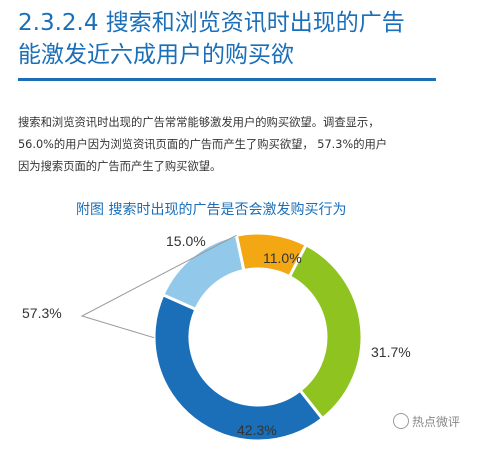 The height and width of the screenshot is (457, 488). Describe the element at coordinates (282, 258) in the screenshot. I see `slice-label-11: 11.0%` at that location.